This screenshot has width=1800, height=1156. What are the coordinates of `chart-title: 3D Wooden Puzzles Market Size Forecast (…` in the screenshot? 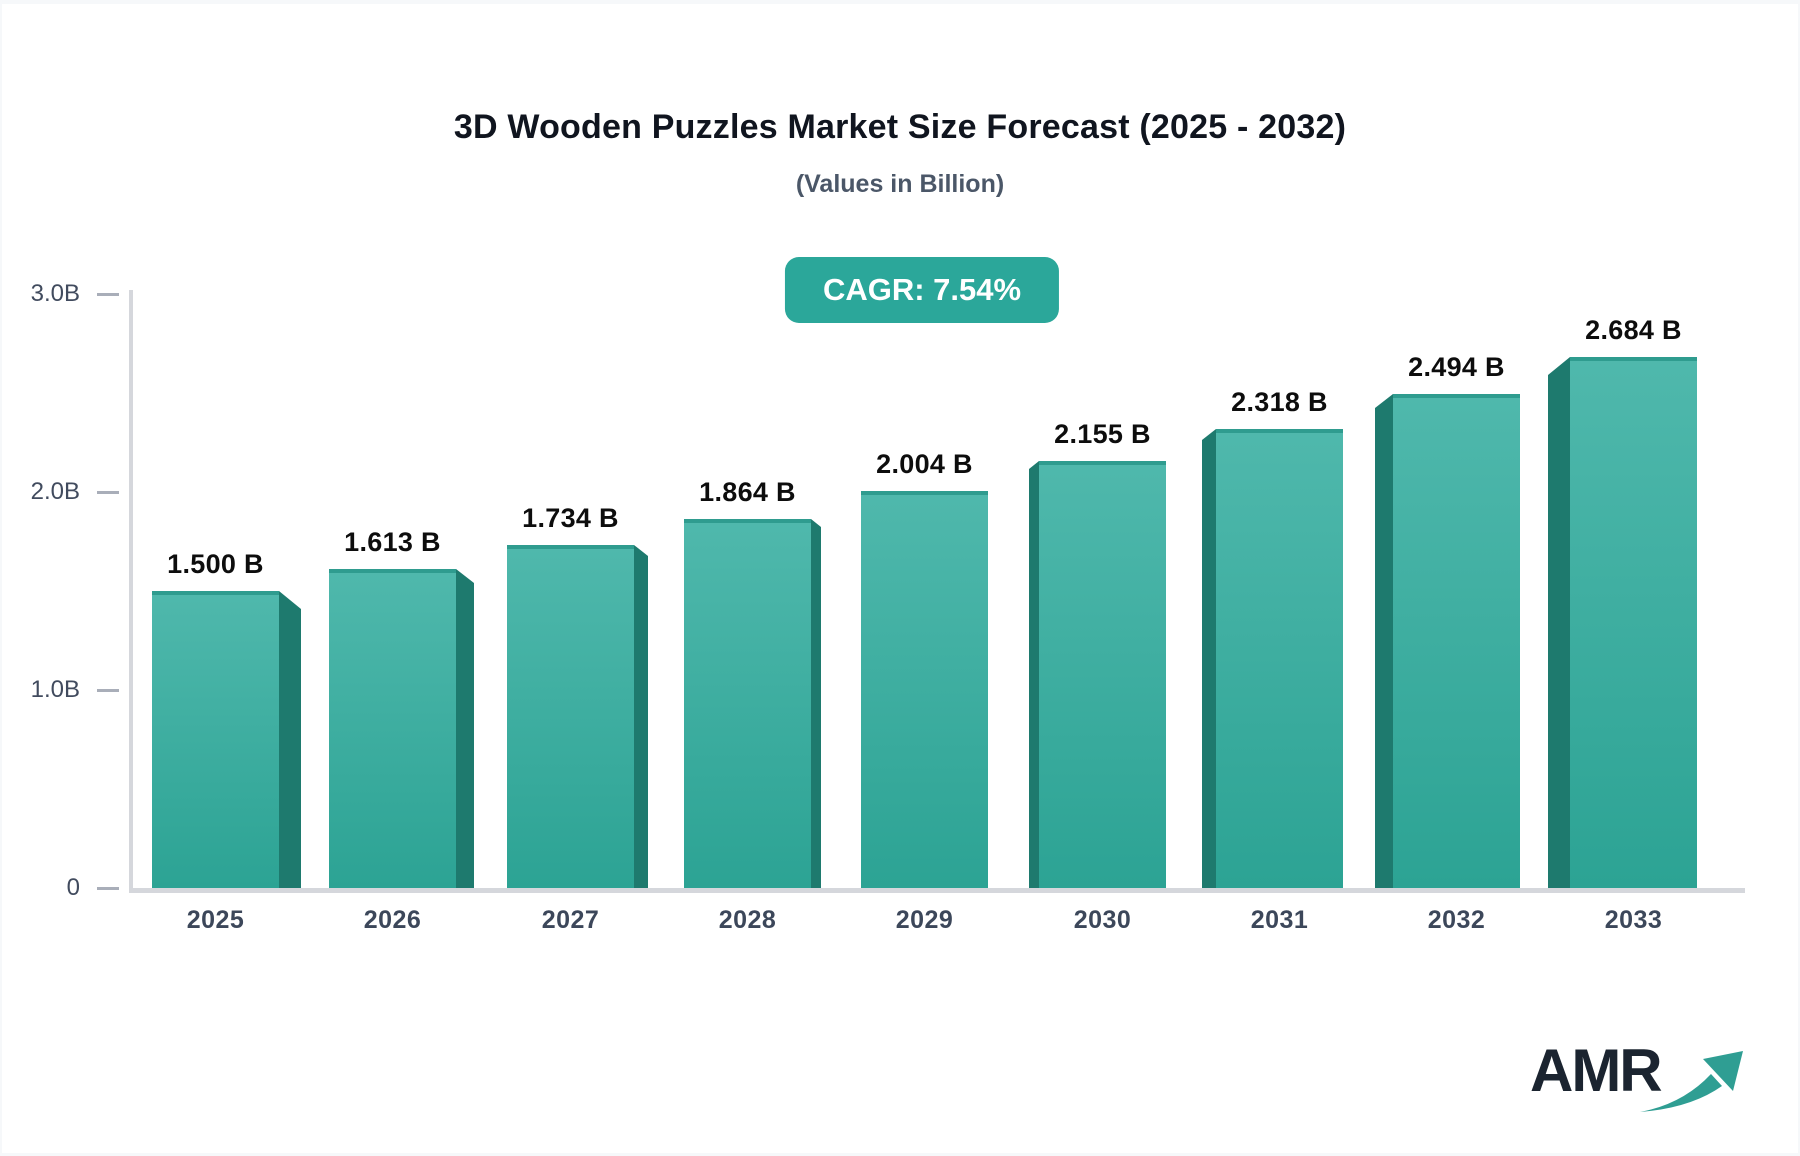 It's located at (900, 127).